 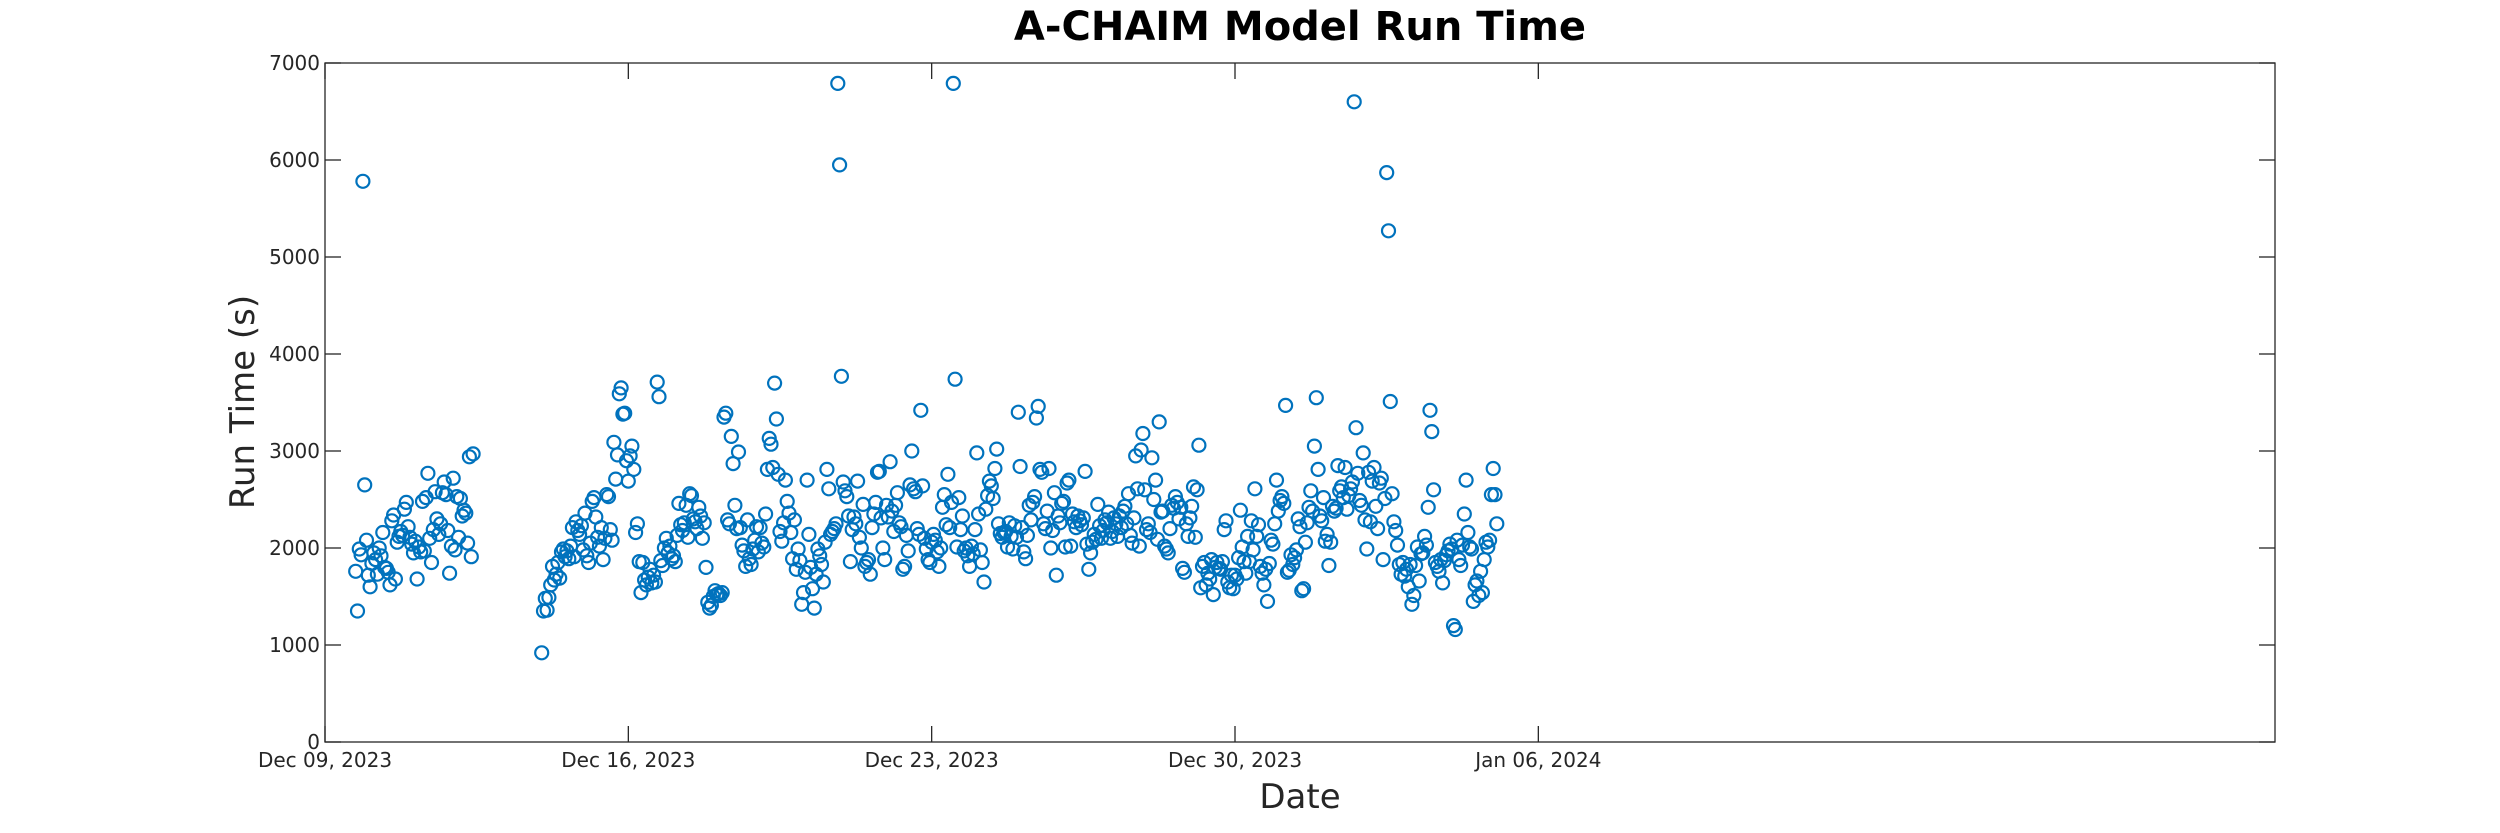 I want to click on y-tick-label: 4000, so click(x=294, y=354).